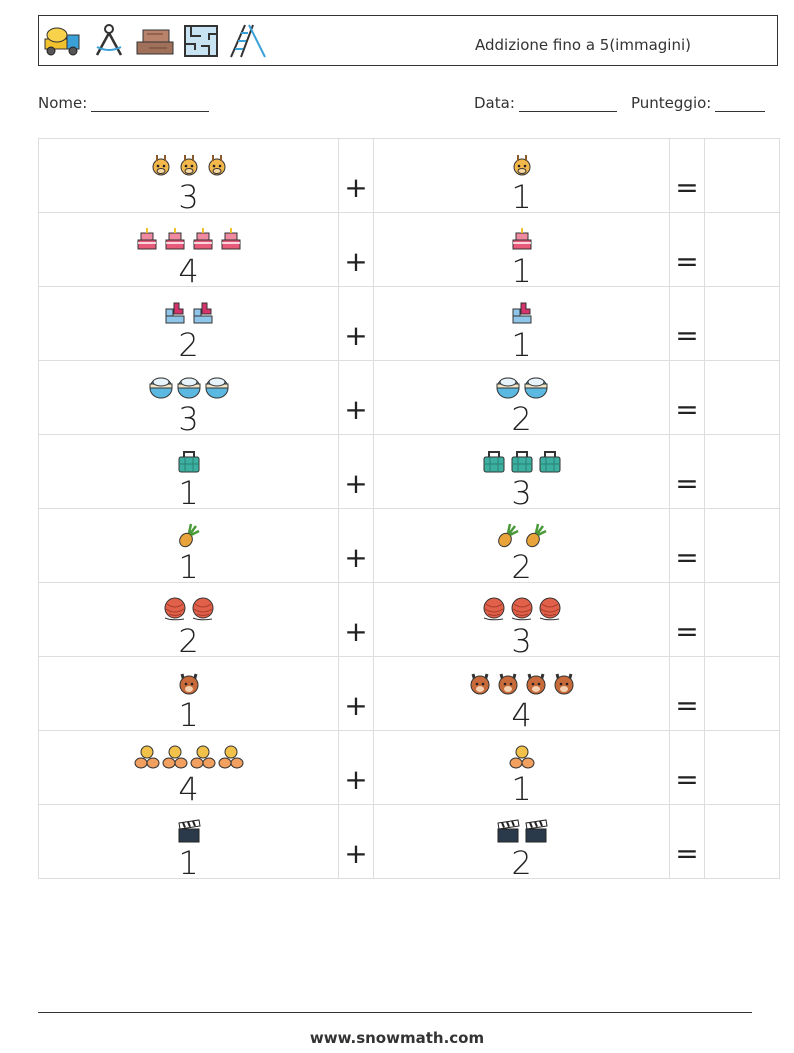 This screenshot has width=794, height=1053. I want to click on right-term-cell: 3, so click(521, 621).